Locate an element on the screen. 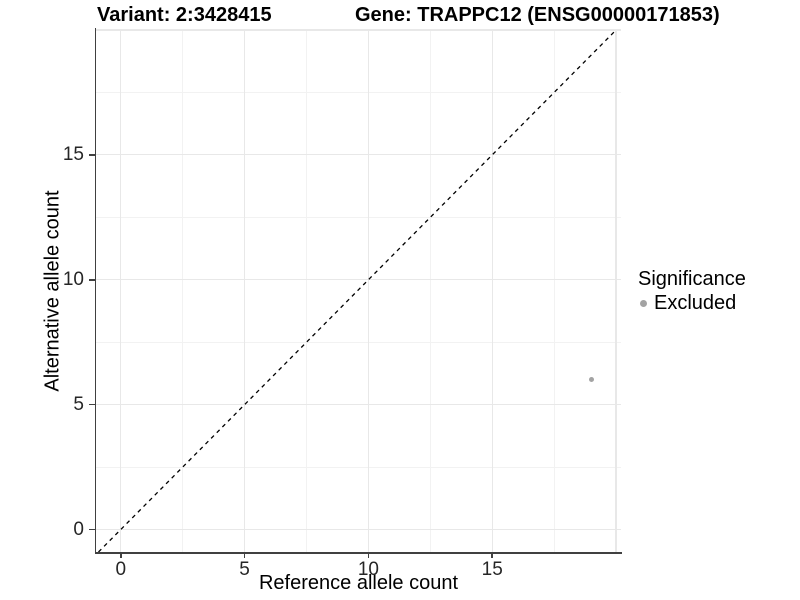  x-tick-label: 5 is located at coordinates (244, 569).